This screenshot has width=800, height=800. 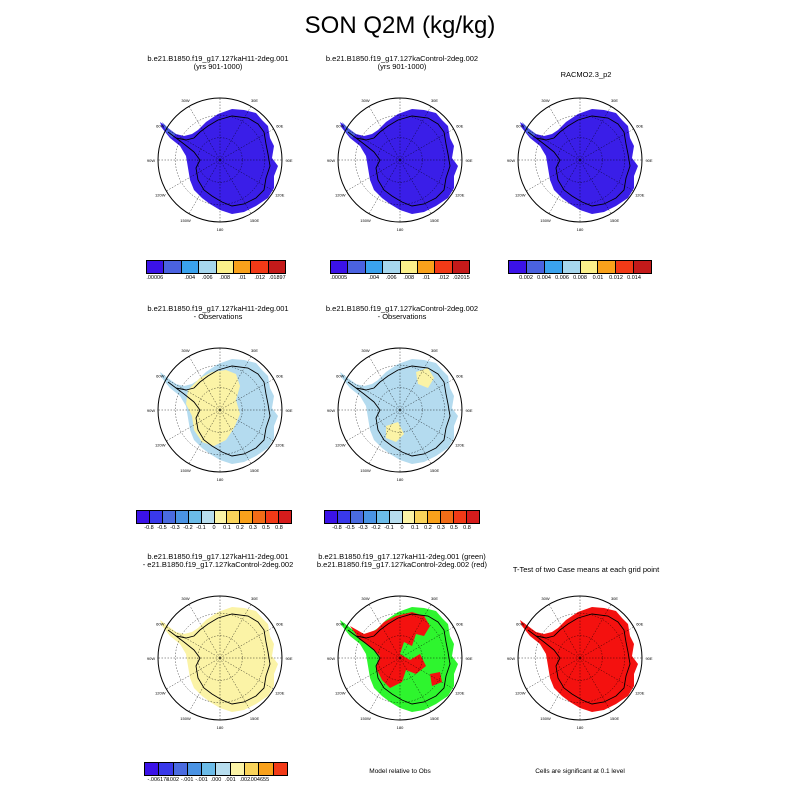 I want to click on p9-lon-label: 30E, so click(x=614, y=598).